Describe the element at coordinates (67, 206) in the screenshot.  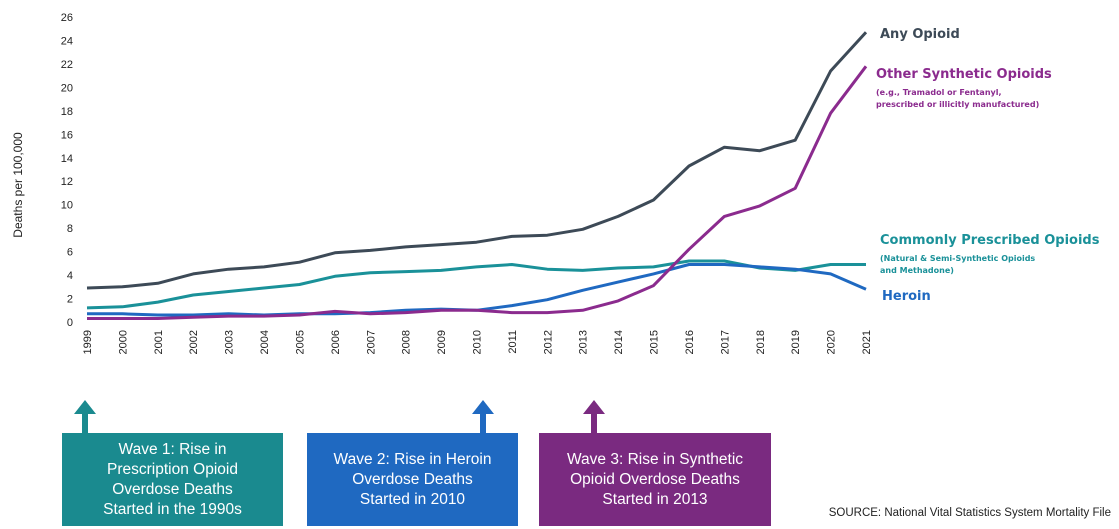
I see `y-tick-label: 10` at that location.